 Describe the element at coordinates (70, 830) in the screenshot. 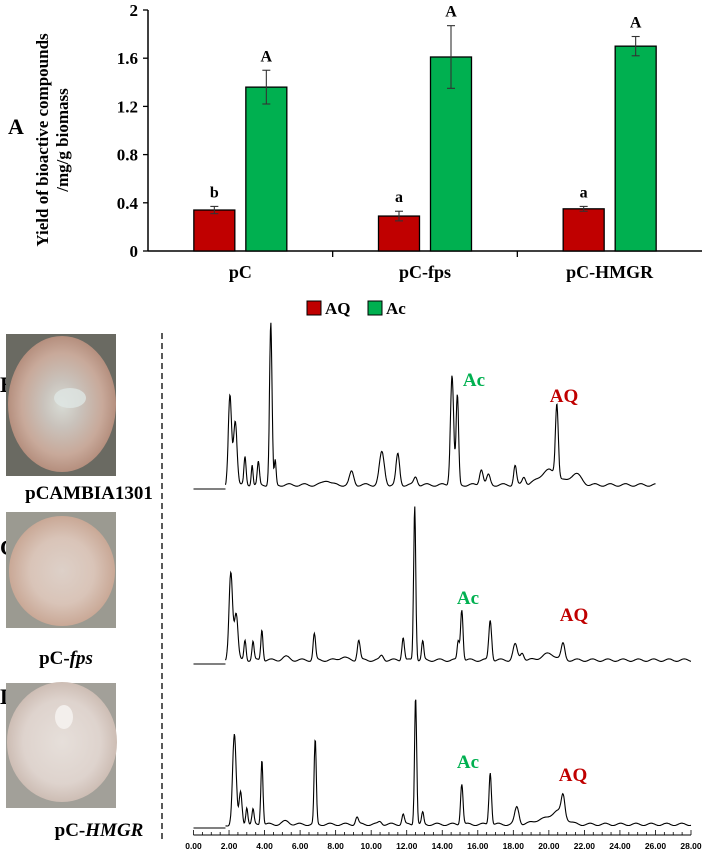

I see `caption-pc-hmgr-prefix: pC-` at that location.